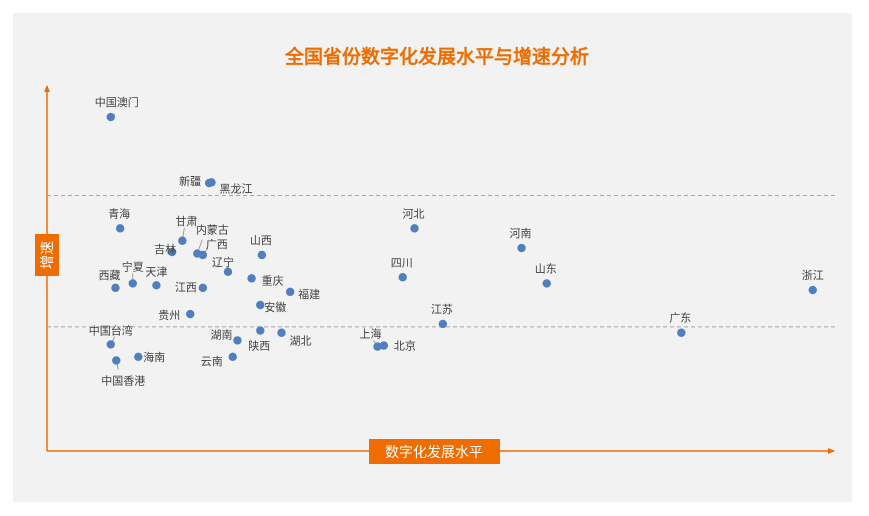 The height and width of the screenshot is (516, 869). I want to click on point-label-22: 中国台湾, so click(111, 330).